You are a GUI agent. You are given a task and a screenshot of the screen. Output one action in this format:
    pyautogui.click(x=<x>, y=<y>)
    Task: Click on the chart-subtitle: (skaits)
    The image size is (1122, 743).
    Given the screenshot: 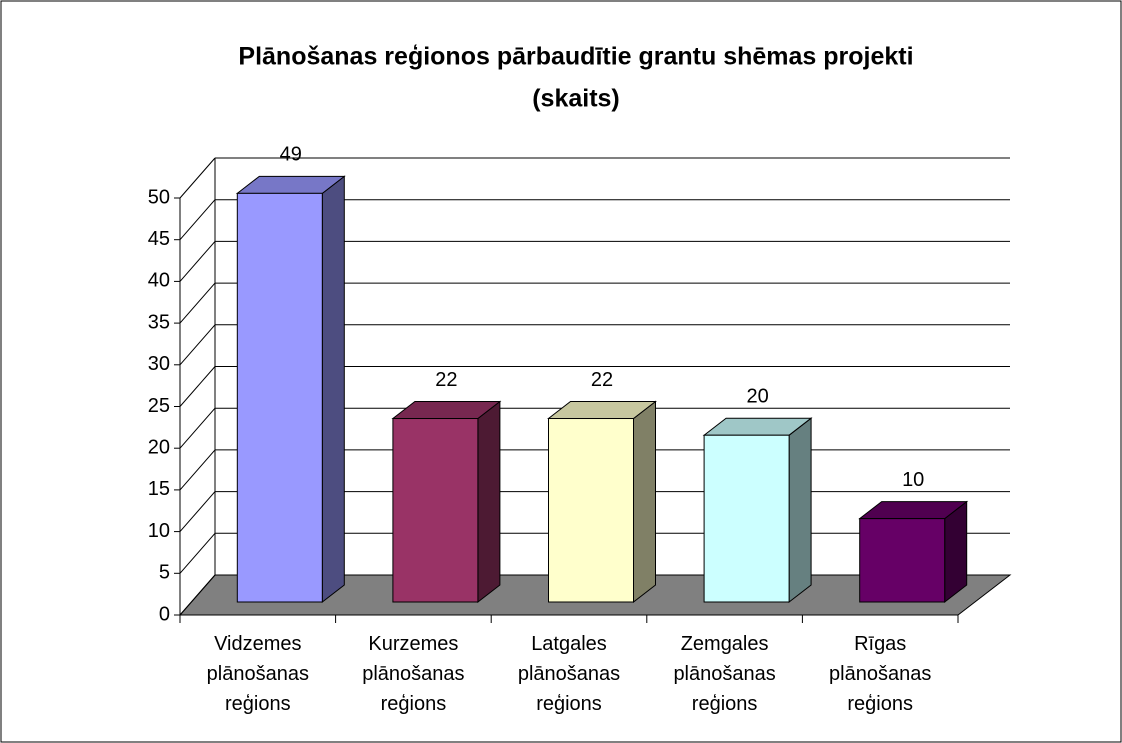 What is the action you would take?
    pyautogui.click(x=576, y=99)
    